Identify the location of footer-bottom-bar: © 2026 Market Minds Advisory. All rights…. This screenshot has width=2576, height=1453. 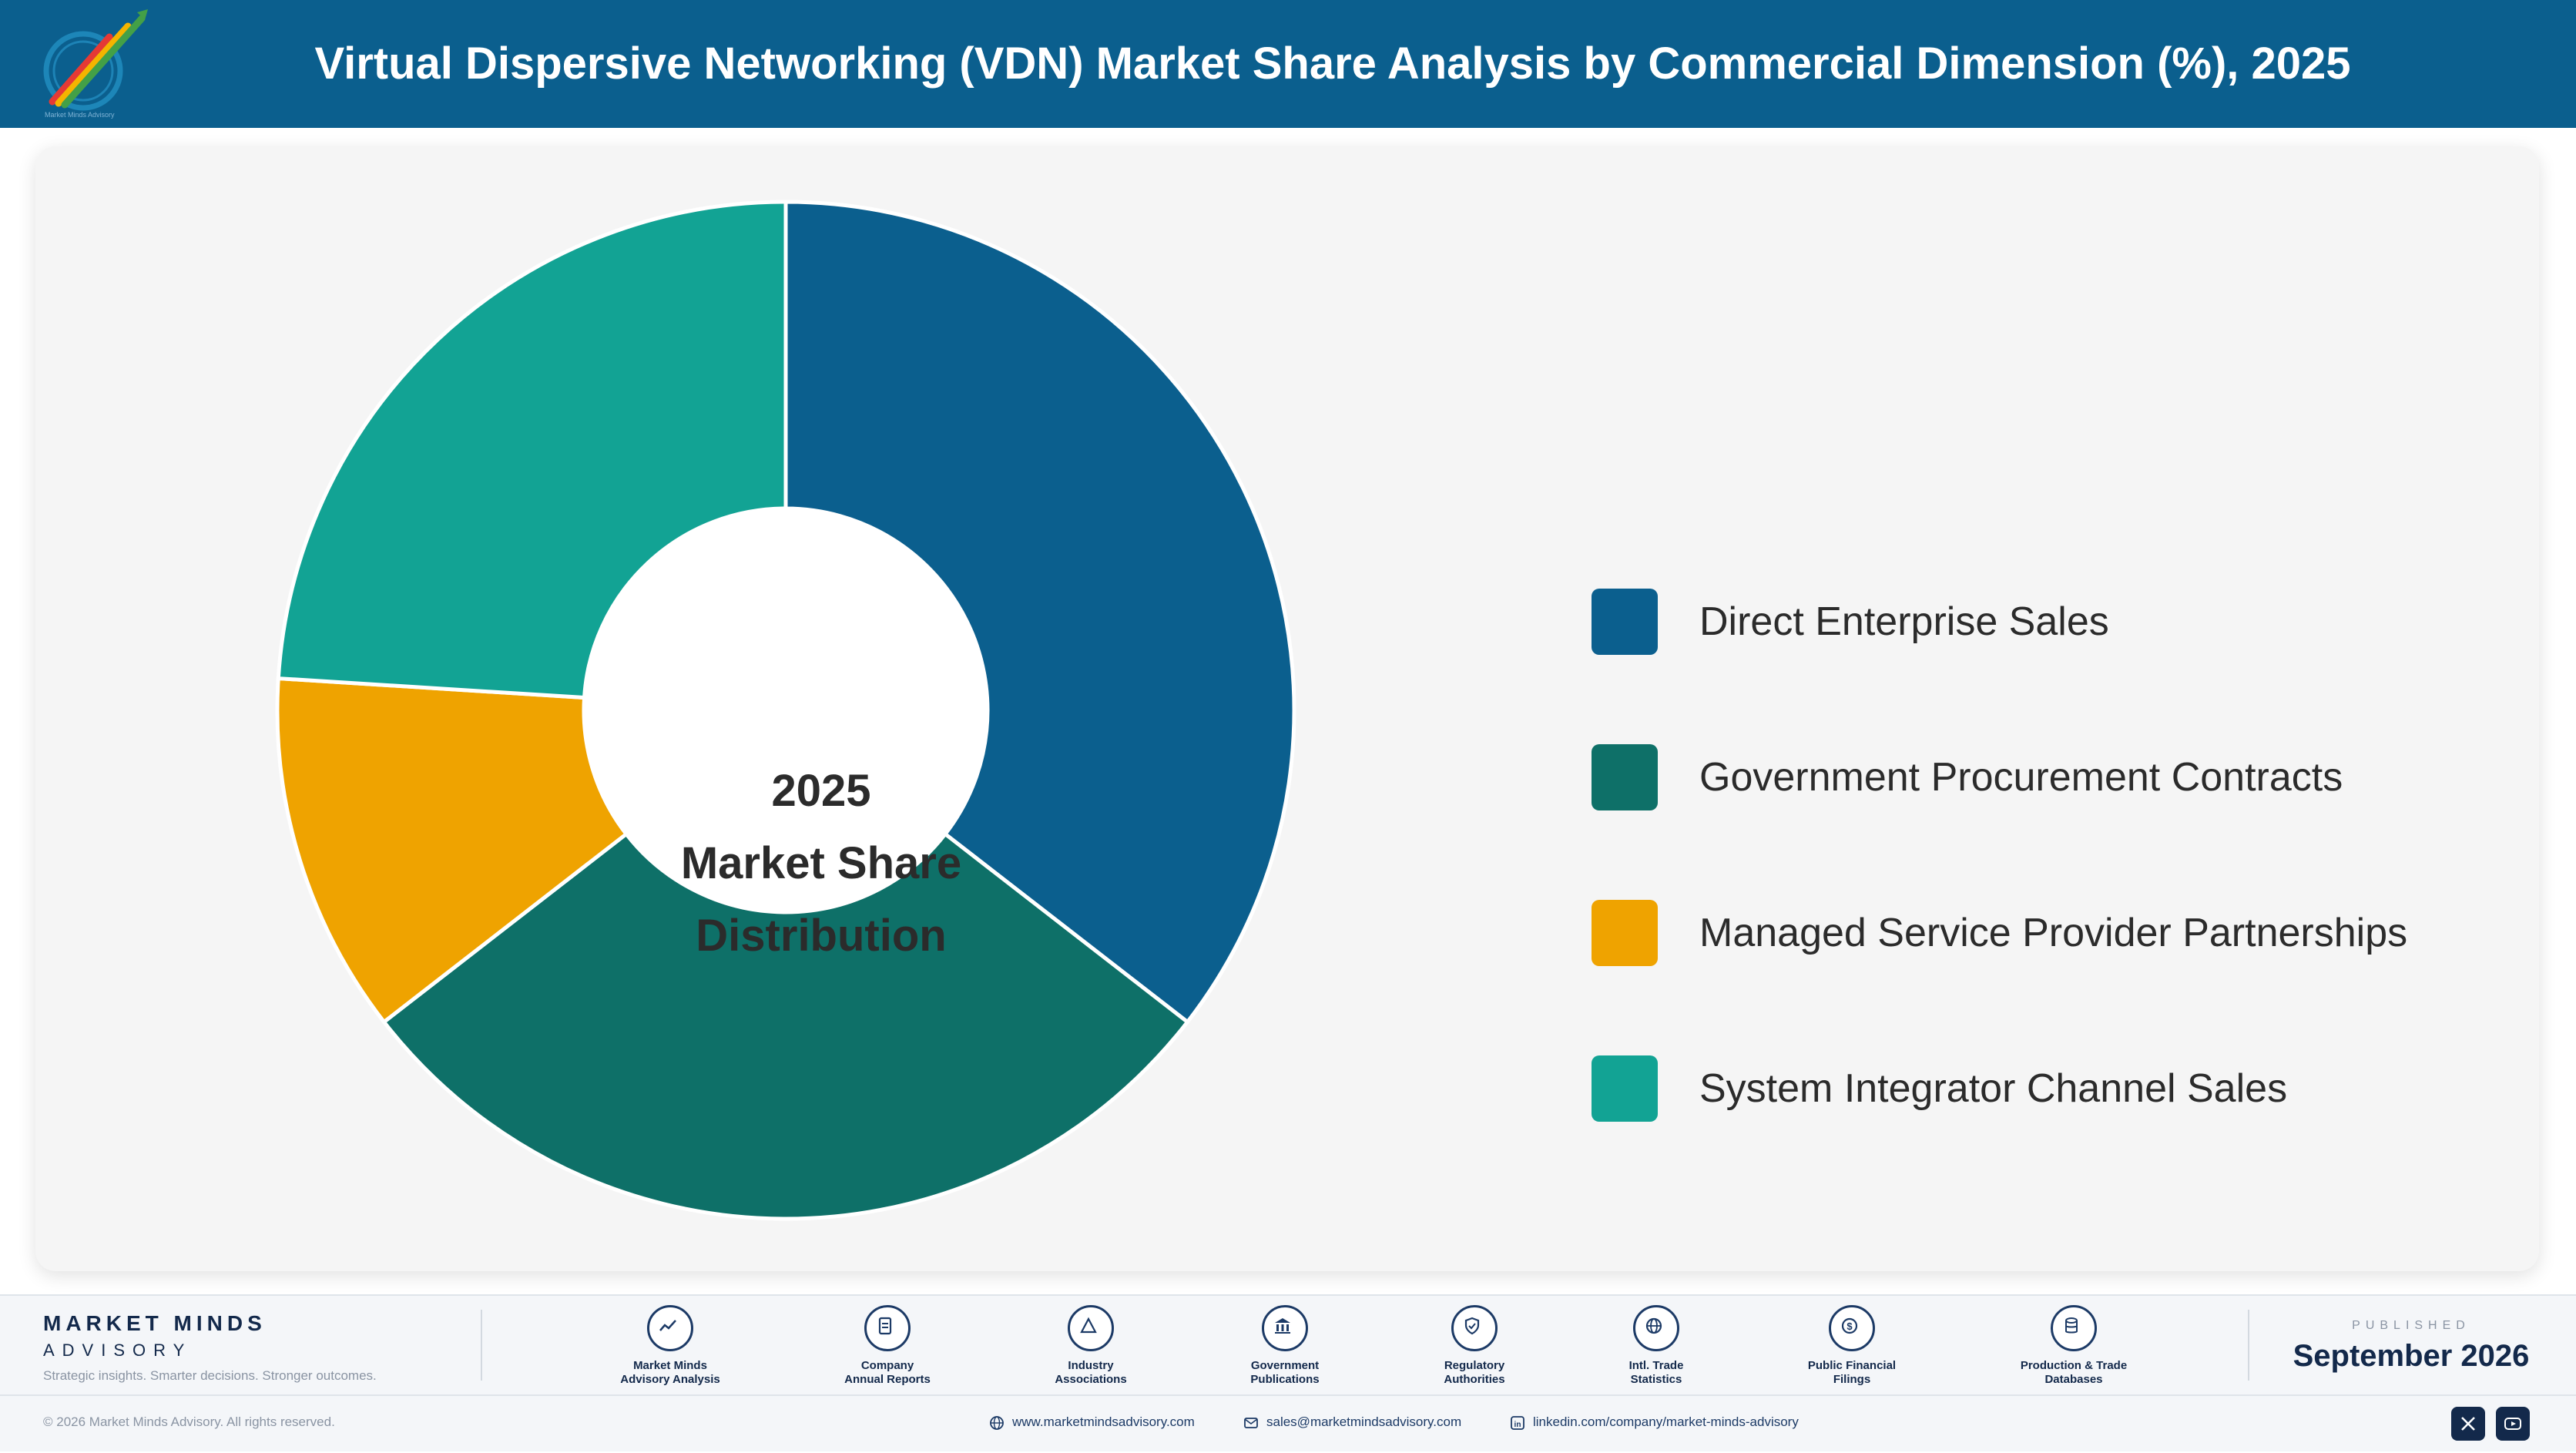
(1288, 1423).